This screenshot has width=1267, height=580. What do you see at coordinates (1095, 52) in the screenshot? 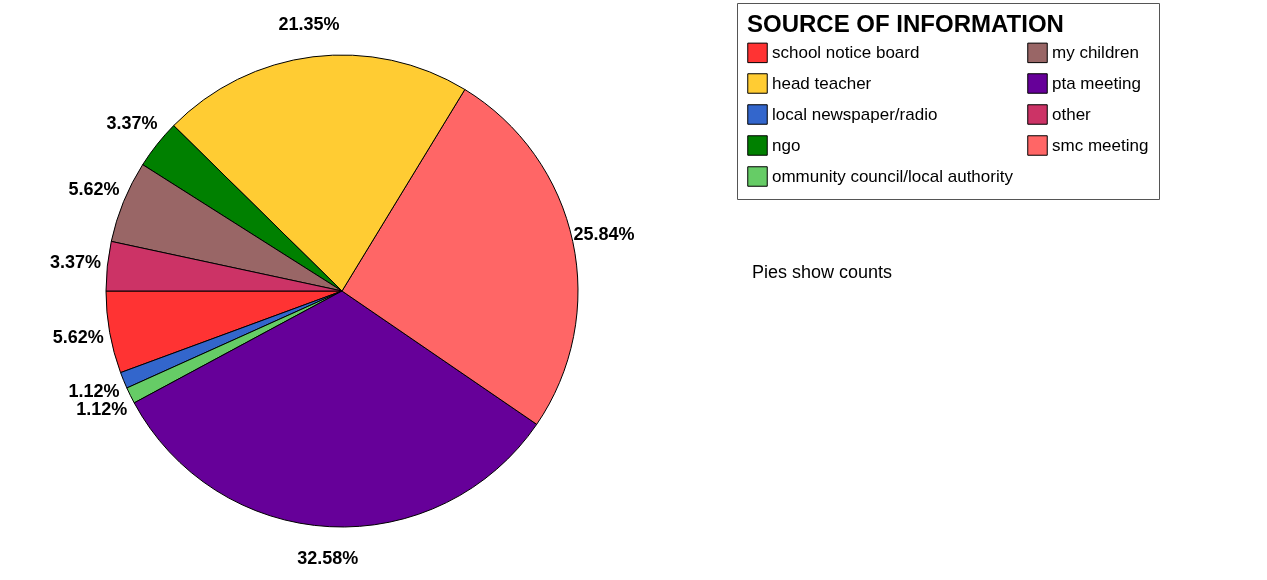
I see `legend-label: my children` at bounding box center [1095, 52].